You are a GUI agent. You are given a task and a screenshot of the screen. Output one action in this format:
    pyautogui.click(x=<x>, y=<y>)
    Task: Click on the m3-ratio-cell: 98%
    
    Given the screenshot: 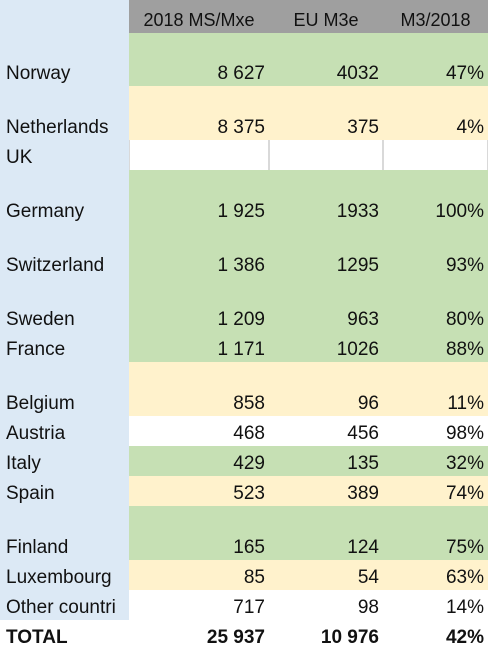 What is the action you would take?
    pyautogui.click(x=435, y=431)
    